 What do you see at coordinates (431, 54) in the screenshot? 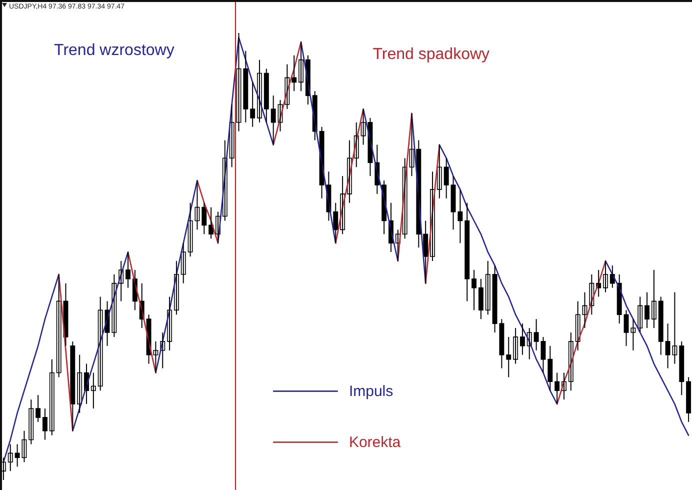
I see `annotation: Trend spadkowy` at bounding box center [431, 54].